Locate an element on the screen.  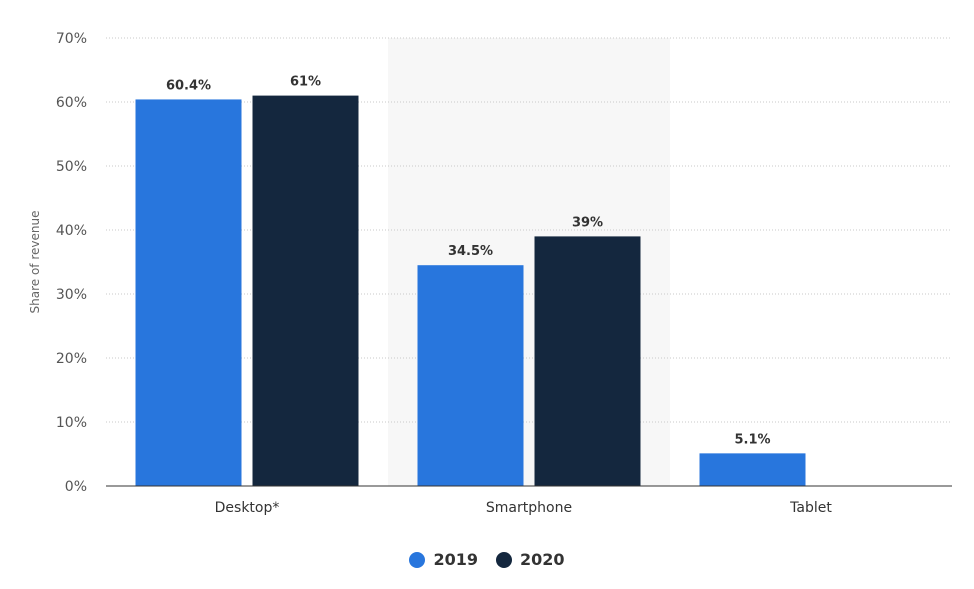
legend: 2019 2020 is located at coordinates (487, 559).